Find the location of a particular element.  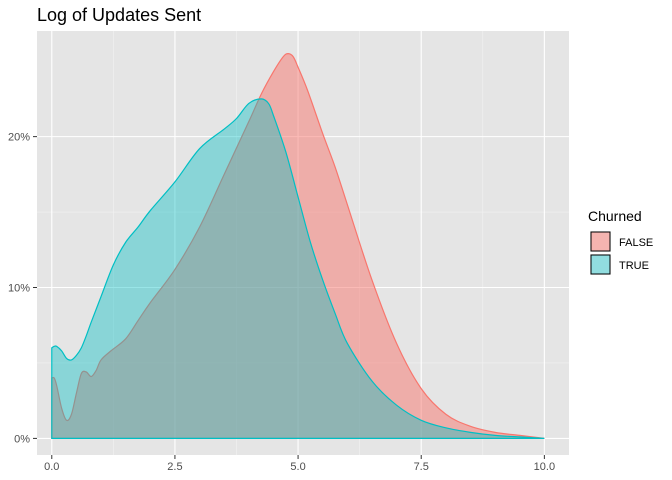

x-tick-label: 0.0 is located at coordinates (51, 467).